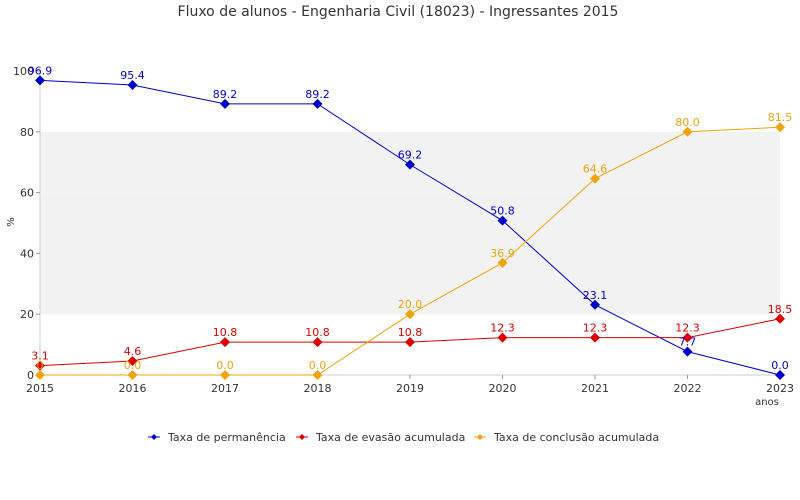 The height and width of the screenshot is (500, 800). What do you see at coordinates (780, 309) in the screenshot?
I see `data-label: 18.5` at bounding box center [780, 309].